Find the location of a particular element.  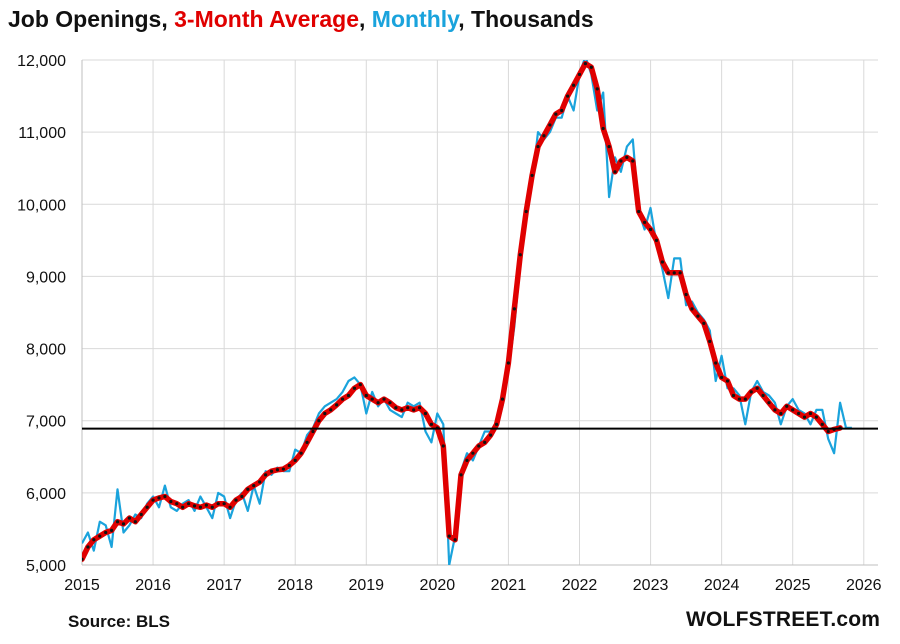

x-tick-label: 2017 is located at coordinates (224, 585).